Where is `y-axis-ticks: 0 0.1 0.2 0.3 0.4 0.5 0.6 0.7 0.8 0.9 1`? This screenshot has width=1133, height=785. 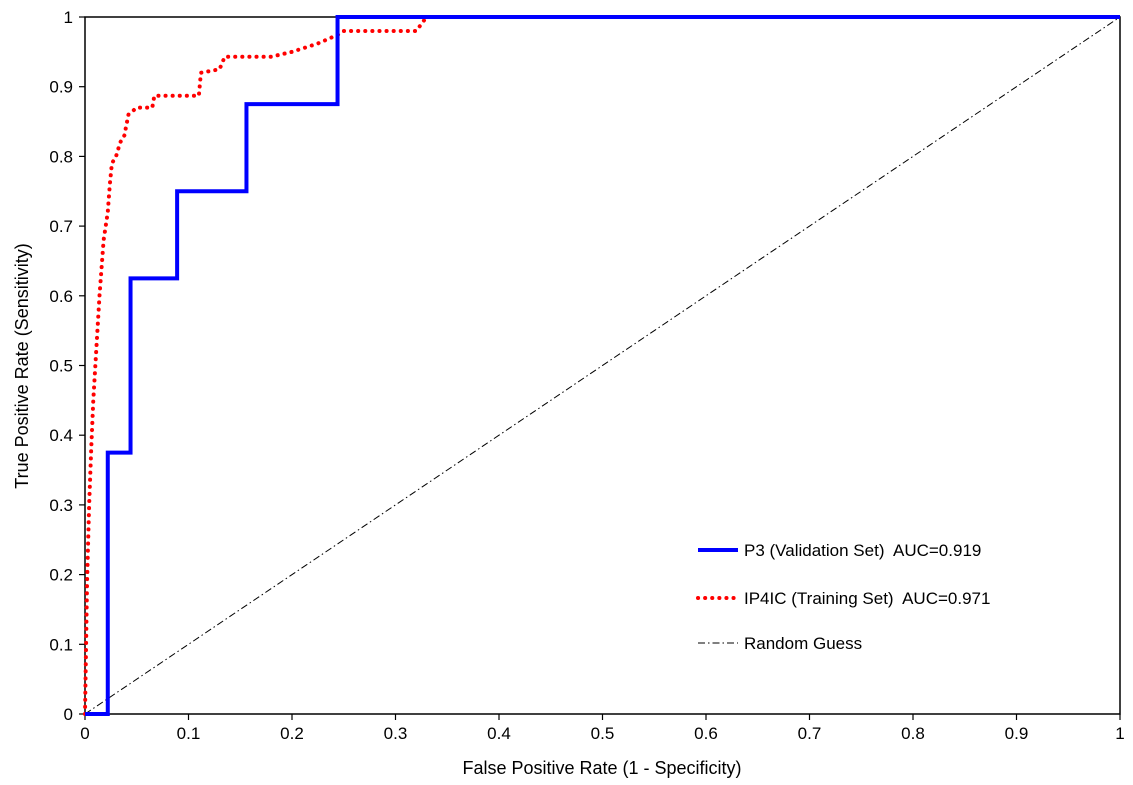 y-axis-ticks: 0 0.1 0.2 0.3 0.4 0.5 0.6 0.7 0.8 0.9 1 is located at coordinates (67, 366).